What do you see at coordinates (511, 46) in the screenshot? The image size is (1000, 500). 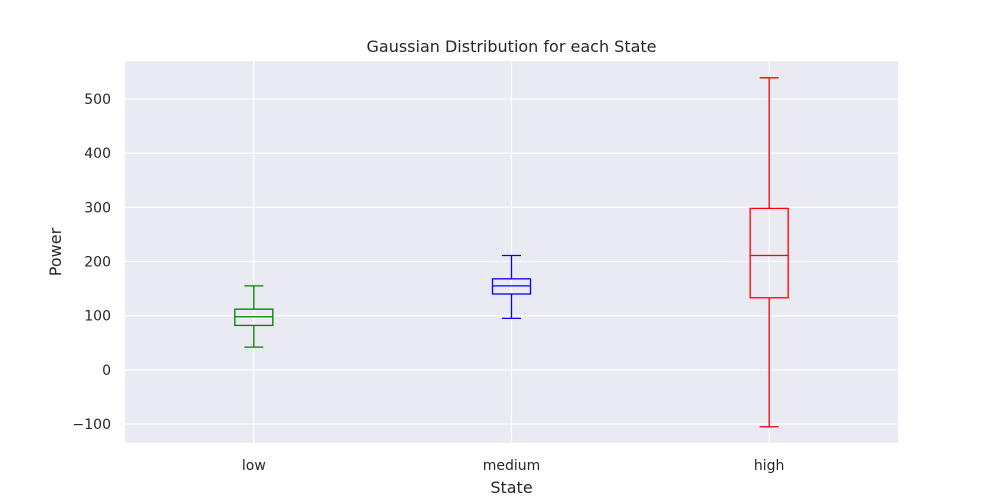 I see `chart-title: Gaussian Distribution for each State` at bounding box center [511, 46].